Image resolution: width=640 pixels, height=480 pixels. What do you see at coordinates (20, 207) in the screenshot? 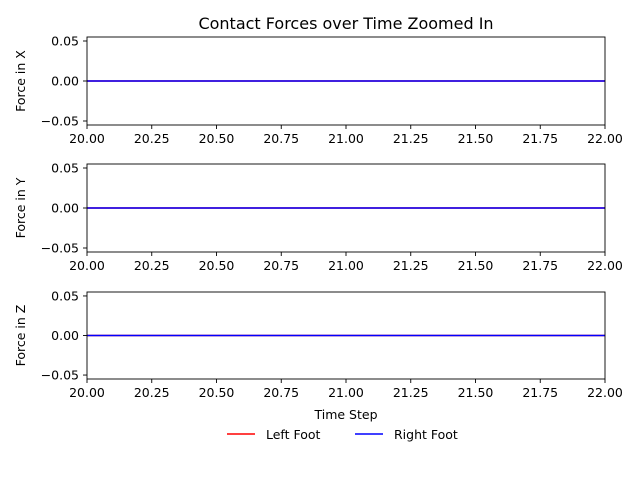
I see `y-axis-label: Force in Y` at bounding box center [20, 207].